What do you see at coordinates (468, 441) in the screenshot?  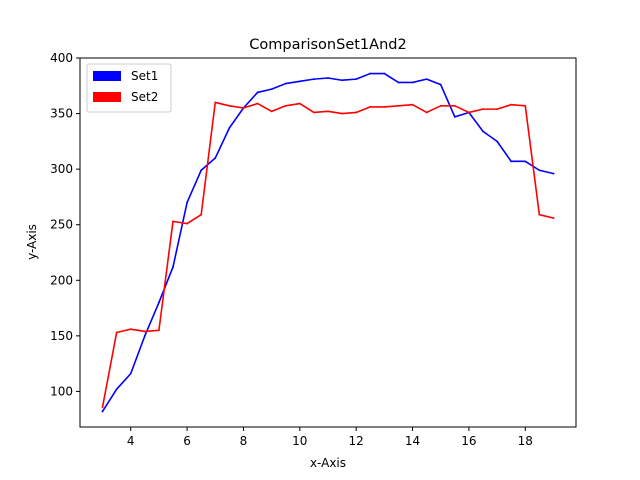 I see `x-tick-label: 16` at bounding box center [468, 441].